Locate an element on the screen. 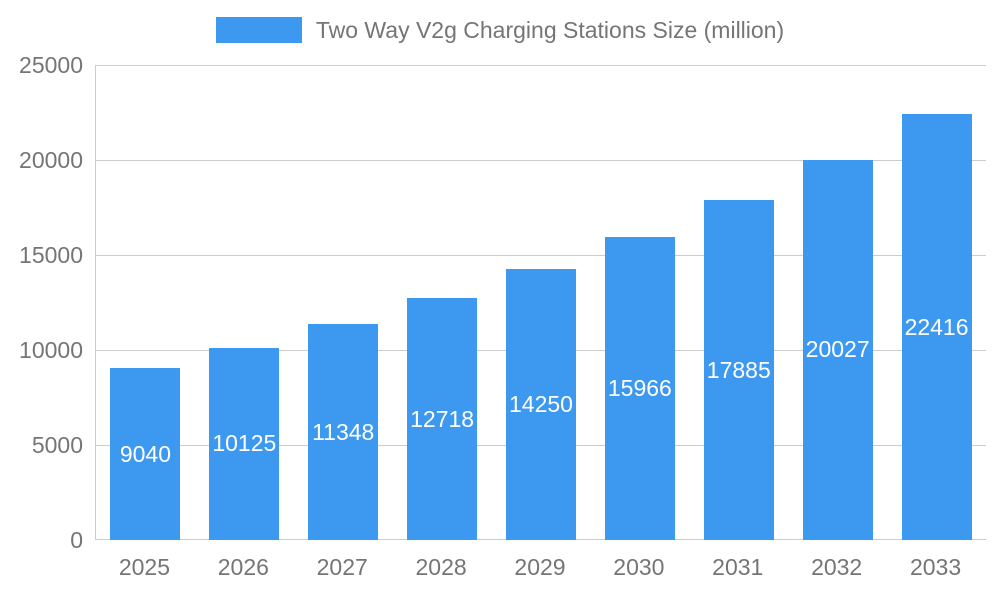 The height and width of the screenshot is (600, 1000). x-tick-label: 2025 is located at coordinates (144, 567).